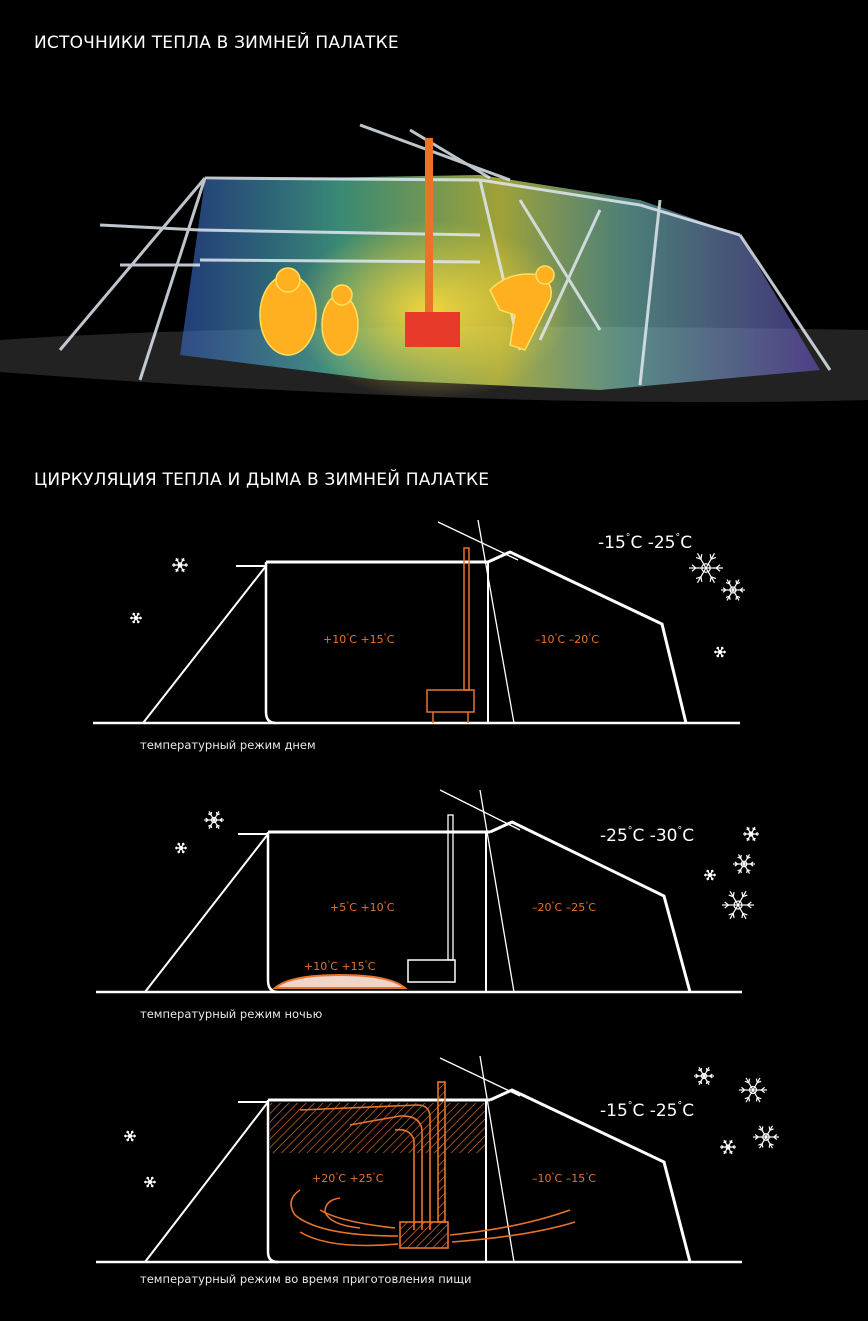  I want to click on inside-temp-night-text: +5°C +10°C, so click(362, 907).